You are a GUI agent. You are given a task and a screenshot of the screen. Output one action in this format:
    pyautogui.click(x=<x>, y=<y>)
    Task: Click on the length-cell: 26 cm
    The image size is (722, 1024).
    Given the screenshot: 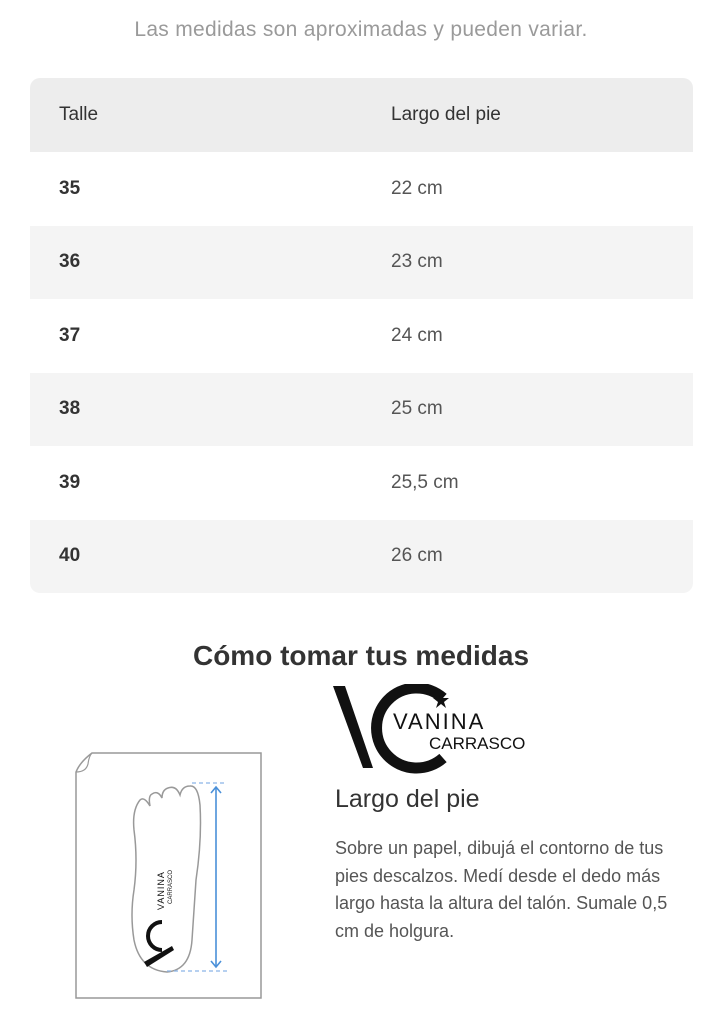 What is the action you would take?
    pyautogui.click(x=417, y=556)
    